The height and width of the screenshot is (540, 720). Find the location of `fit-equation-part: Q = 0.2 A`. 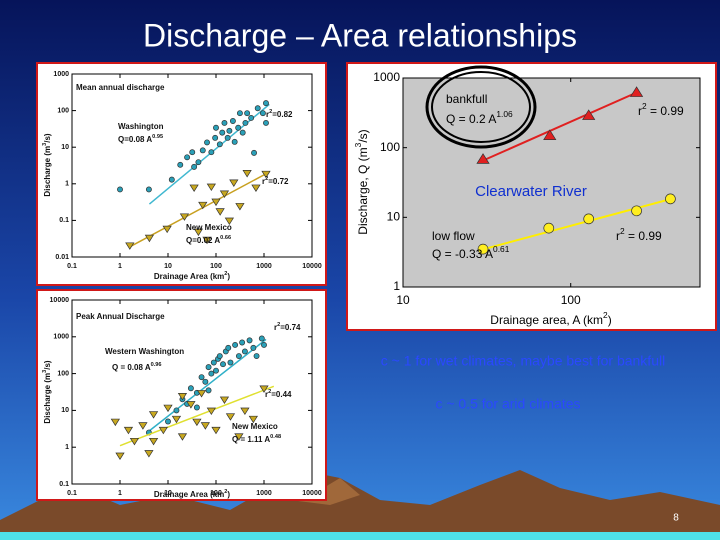

fit-equation-part: Q = 0.2 A is located at coordinates (471, 119).